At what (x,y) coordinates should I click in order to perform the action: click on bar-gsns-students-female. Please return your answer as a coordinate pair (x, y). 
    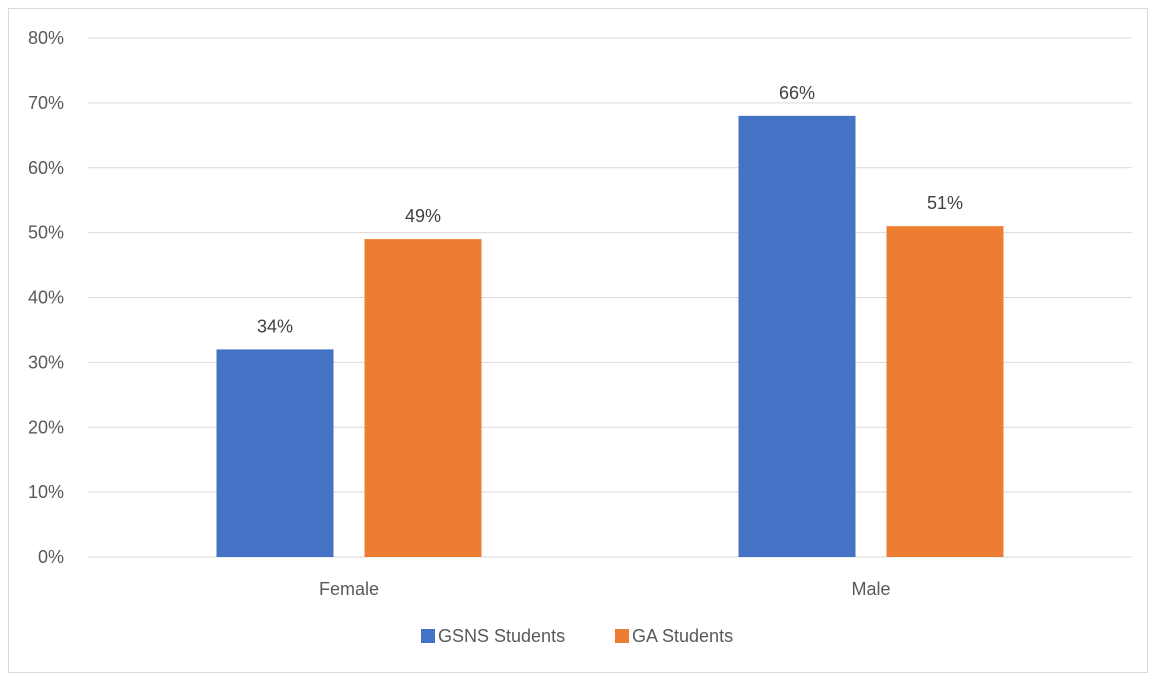
    Looking at the image, I should click on (275, 453).